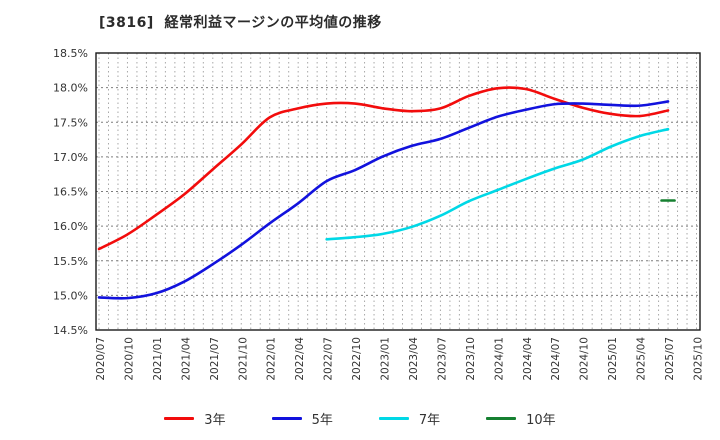  I want to click on x-tick-label: 2021/04, so click(186, 359).